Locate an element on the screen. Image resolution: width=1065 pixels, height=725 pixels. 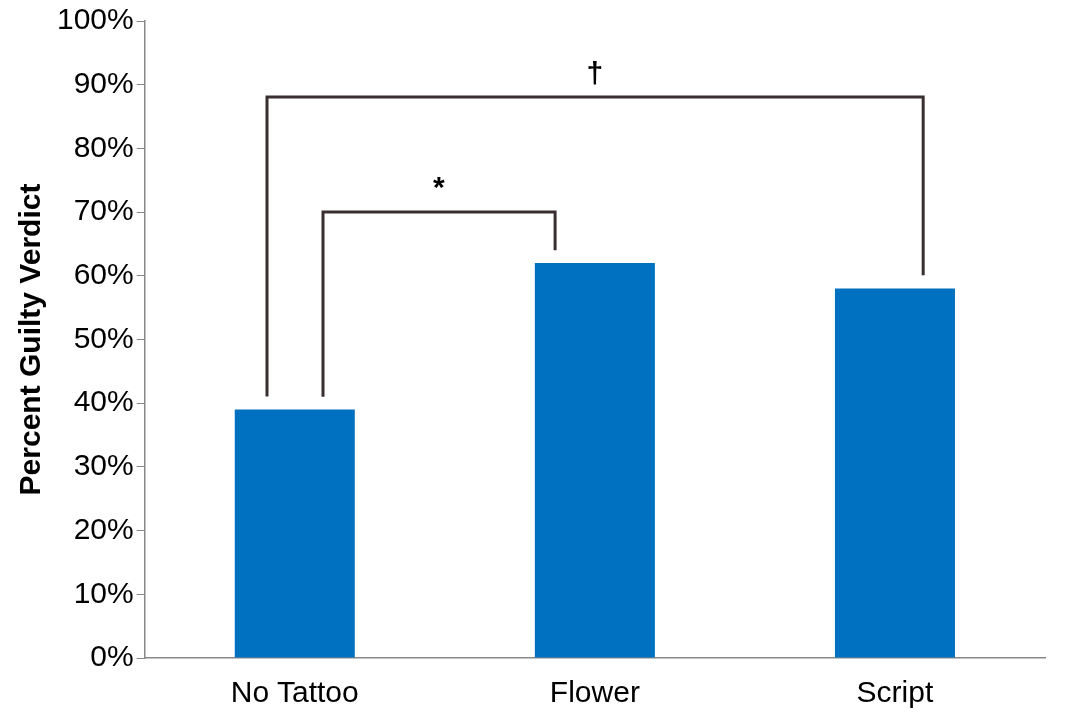
annotation: * is located at coordinates (438, 187).